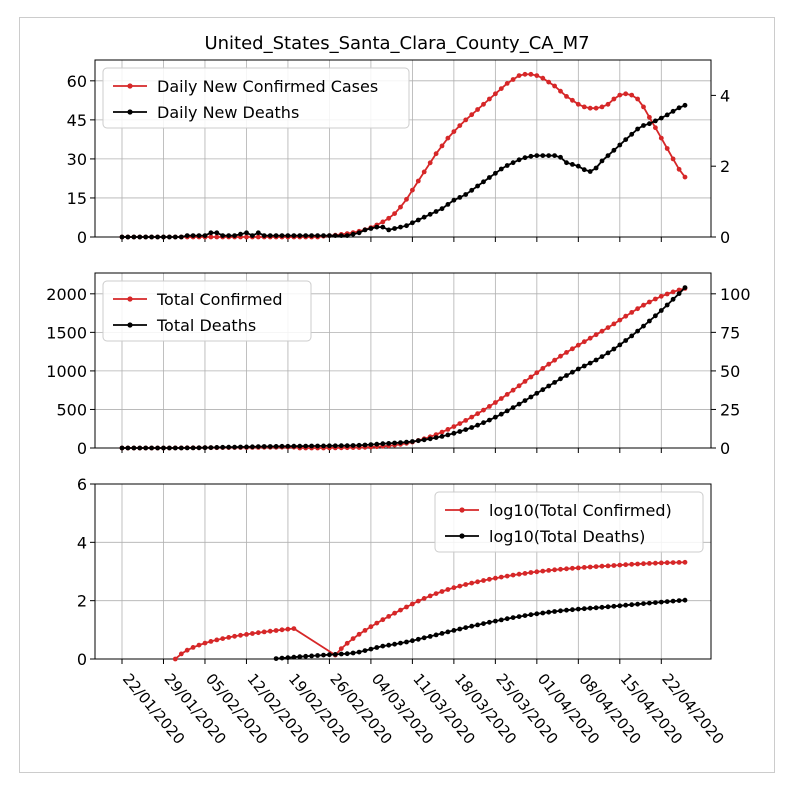 This screenshot has width=794, height=798. What do you see at coordinates (725, 95) in the screenshot?
I see `y-tick-label-right: 4` at bounding box center [725, 95].